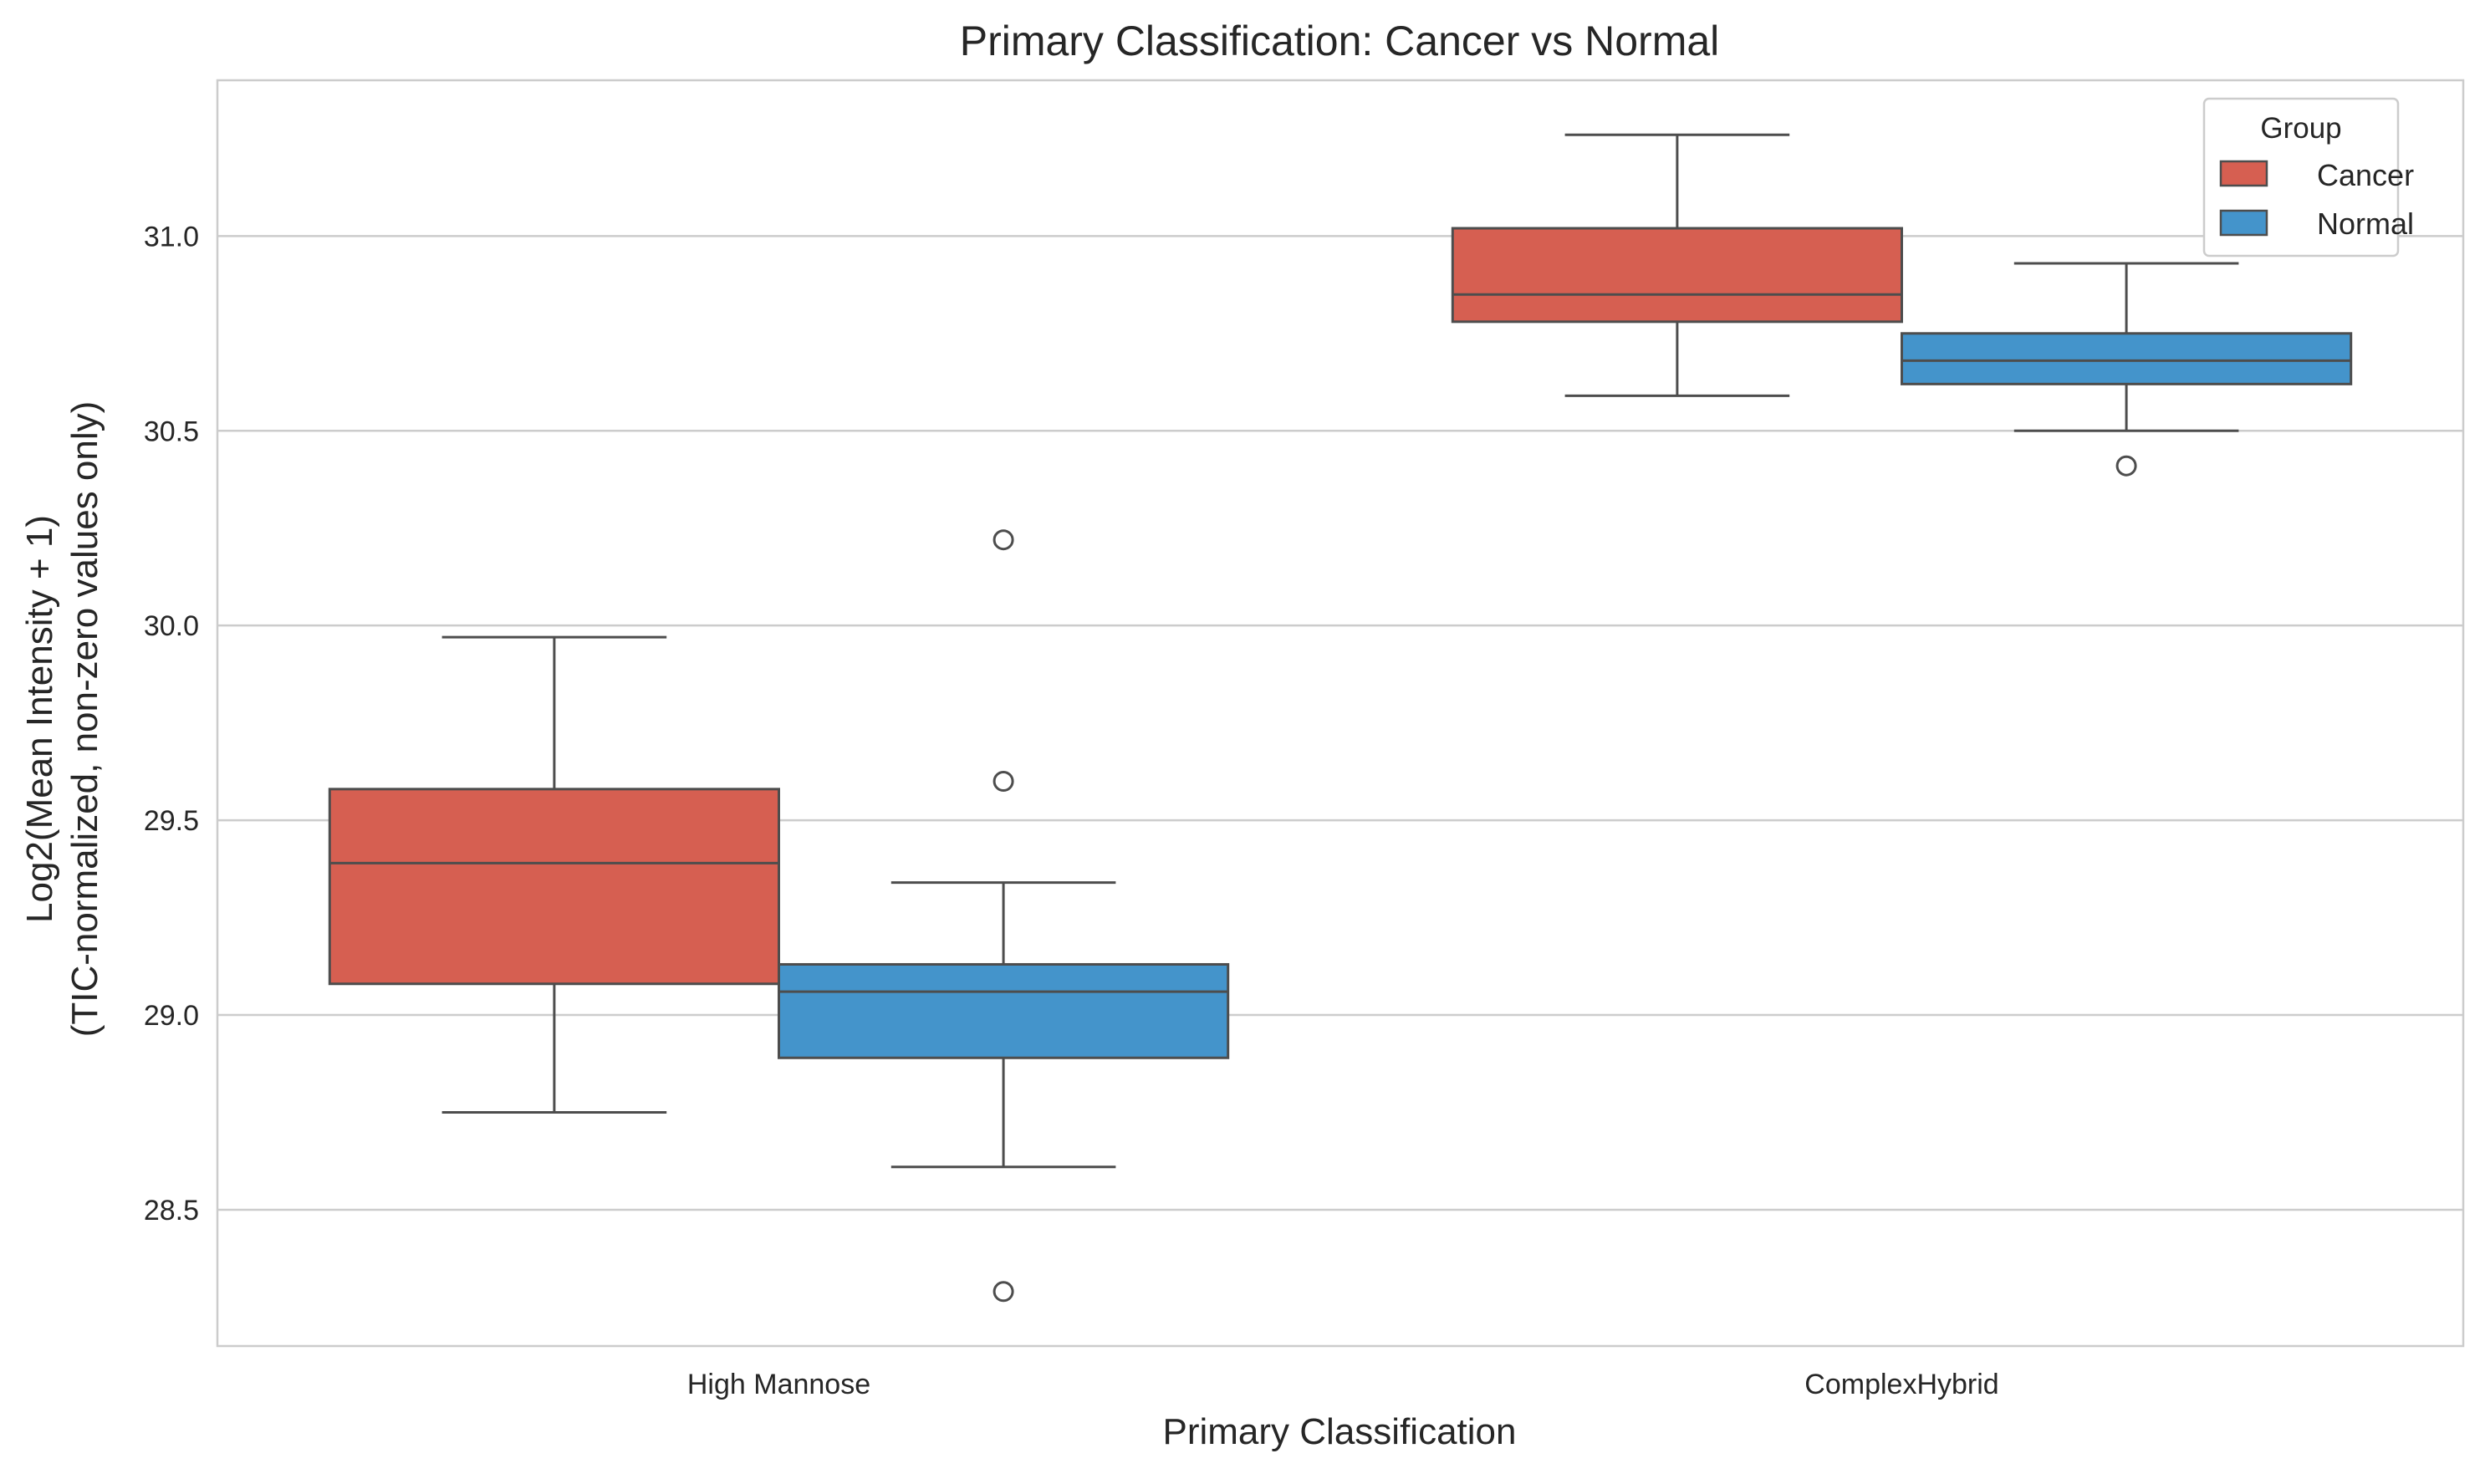  What do you see at coordinates (2243, 223) in the screenshot?
I see `legend-swatch-normal` at bounding box center [2243, 223].